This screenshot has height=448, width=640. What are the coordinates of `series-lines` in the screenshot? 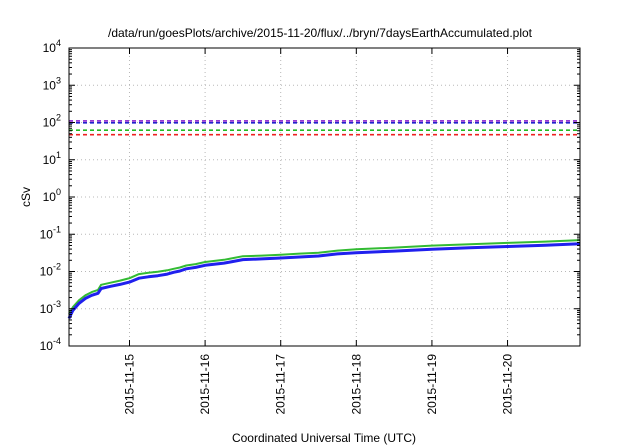 It's located at (324, 279).